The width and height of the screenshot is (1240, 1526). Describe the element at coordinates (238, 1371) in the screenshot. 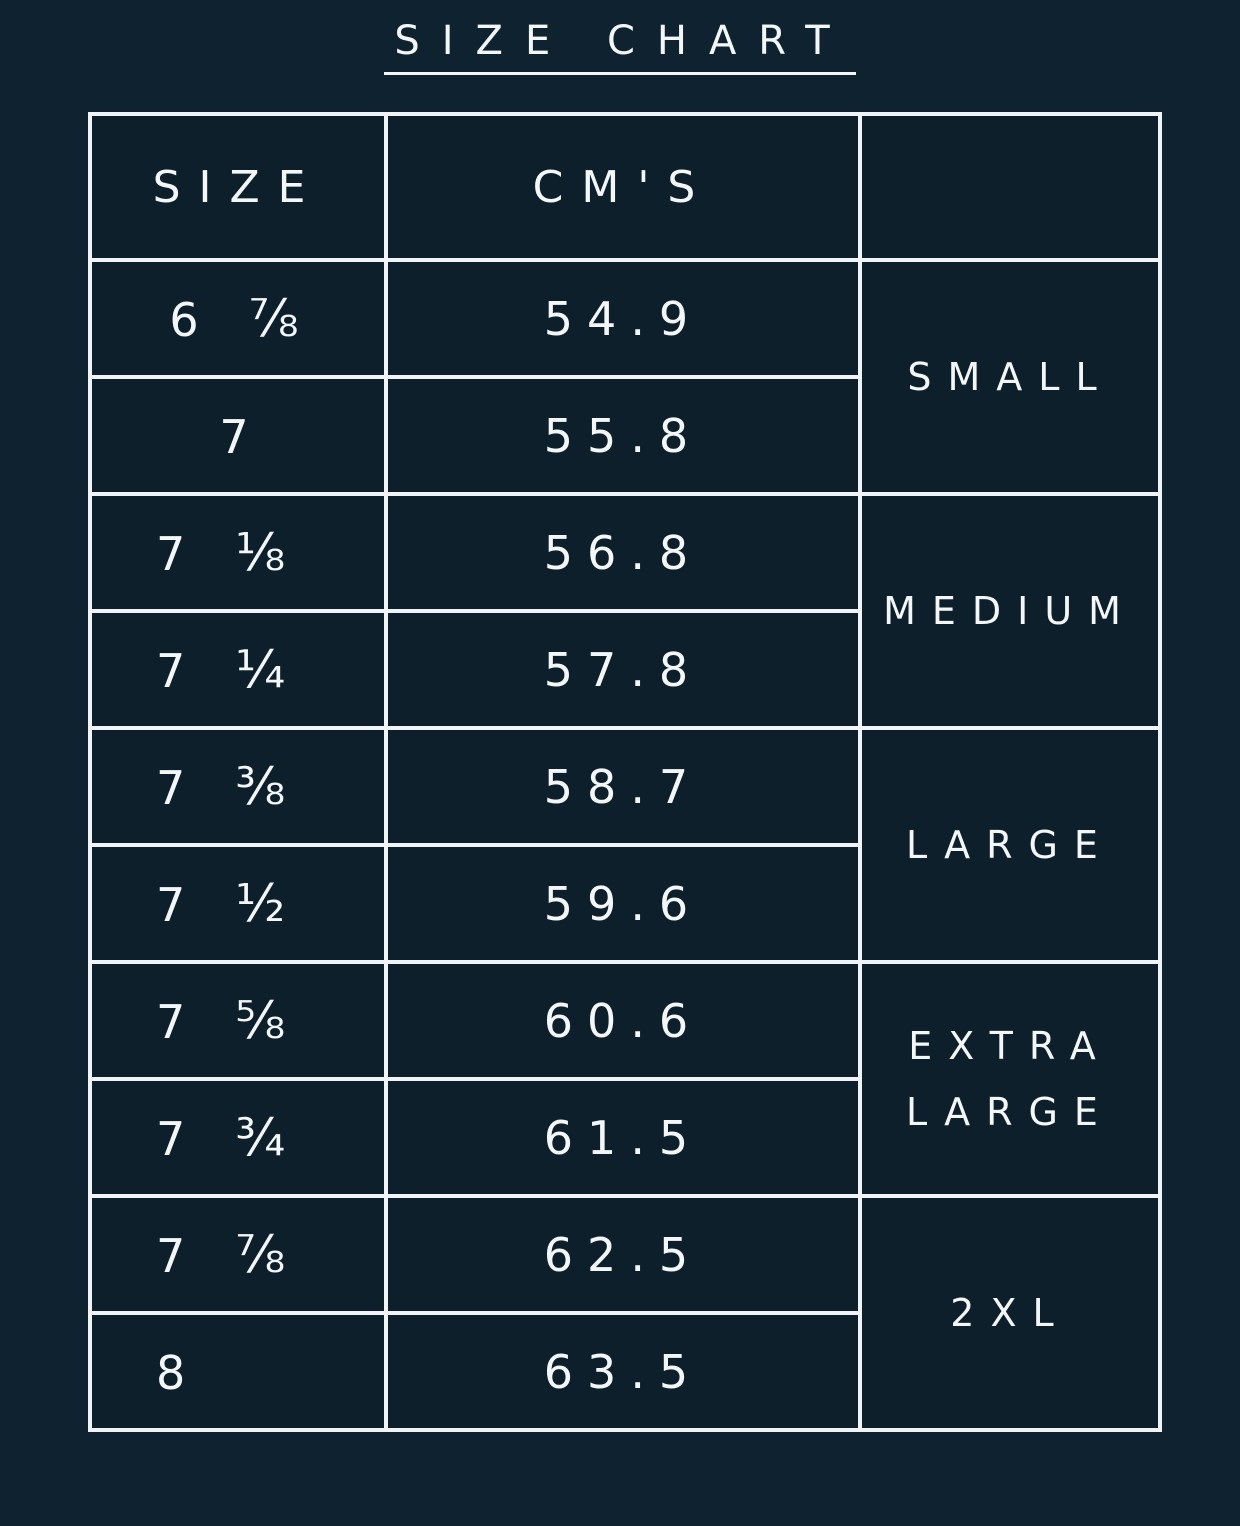

I see `size-value: 8` at that location.